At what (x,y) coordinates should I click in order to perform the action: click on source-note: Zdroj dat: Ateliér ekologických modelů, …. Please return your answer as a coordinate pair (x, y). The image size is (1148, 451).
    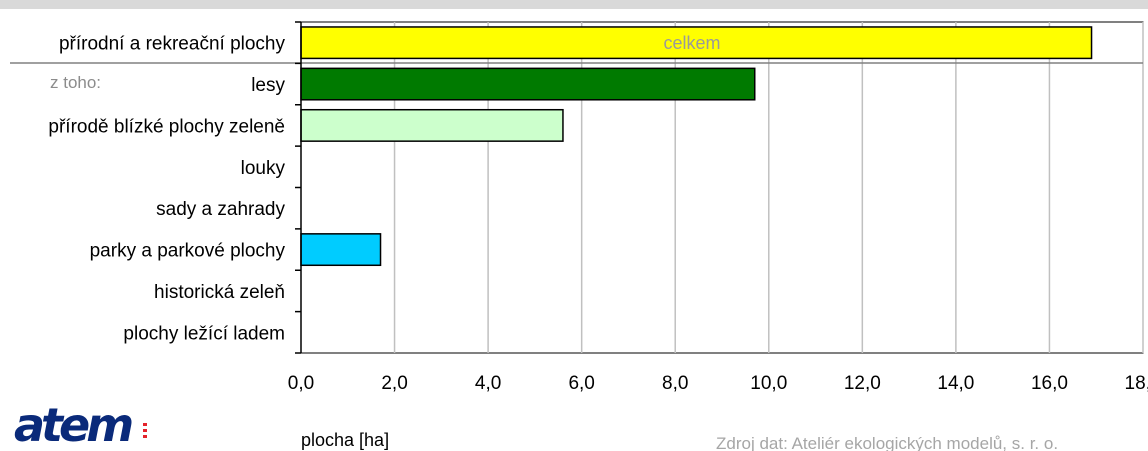
    Looking at the image, I should click on (887, 442).